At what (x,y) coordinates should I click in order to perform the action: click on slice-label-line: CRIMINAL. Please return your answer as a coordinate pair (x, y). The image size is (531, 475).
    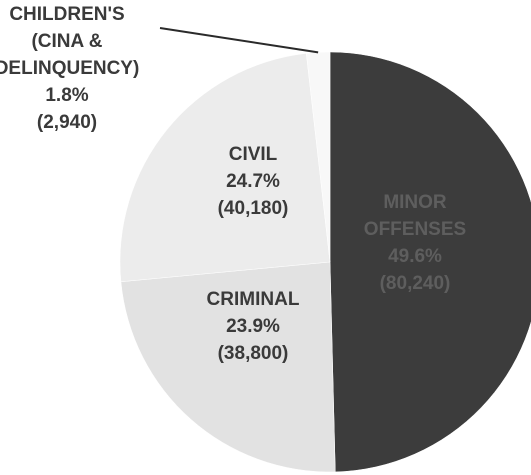
    Looking at the image, I should click on (253, 299).